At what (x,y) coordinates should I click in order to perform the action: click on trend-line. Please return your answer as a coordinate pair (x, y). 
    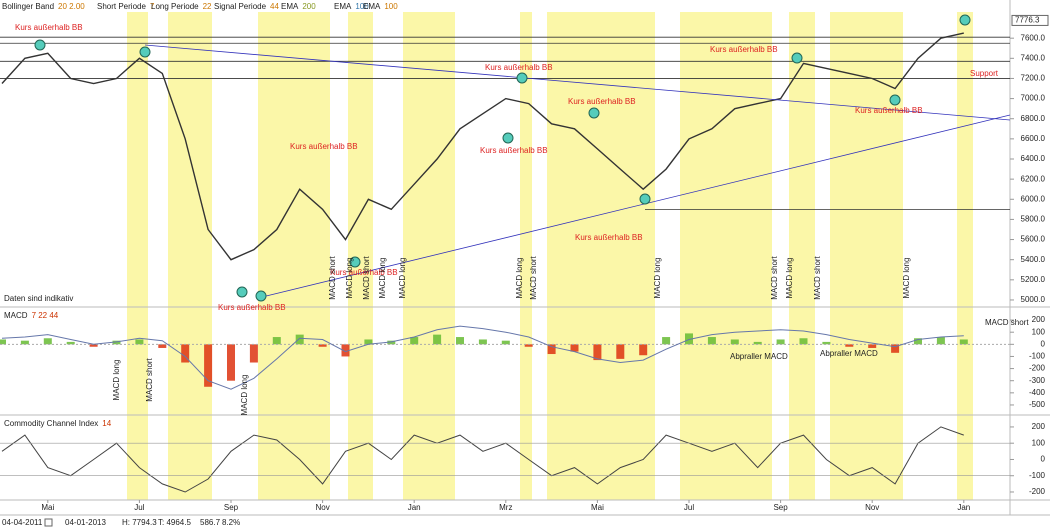
    Looking at the image, I should click on (577, 82).